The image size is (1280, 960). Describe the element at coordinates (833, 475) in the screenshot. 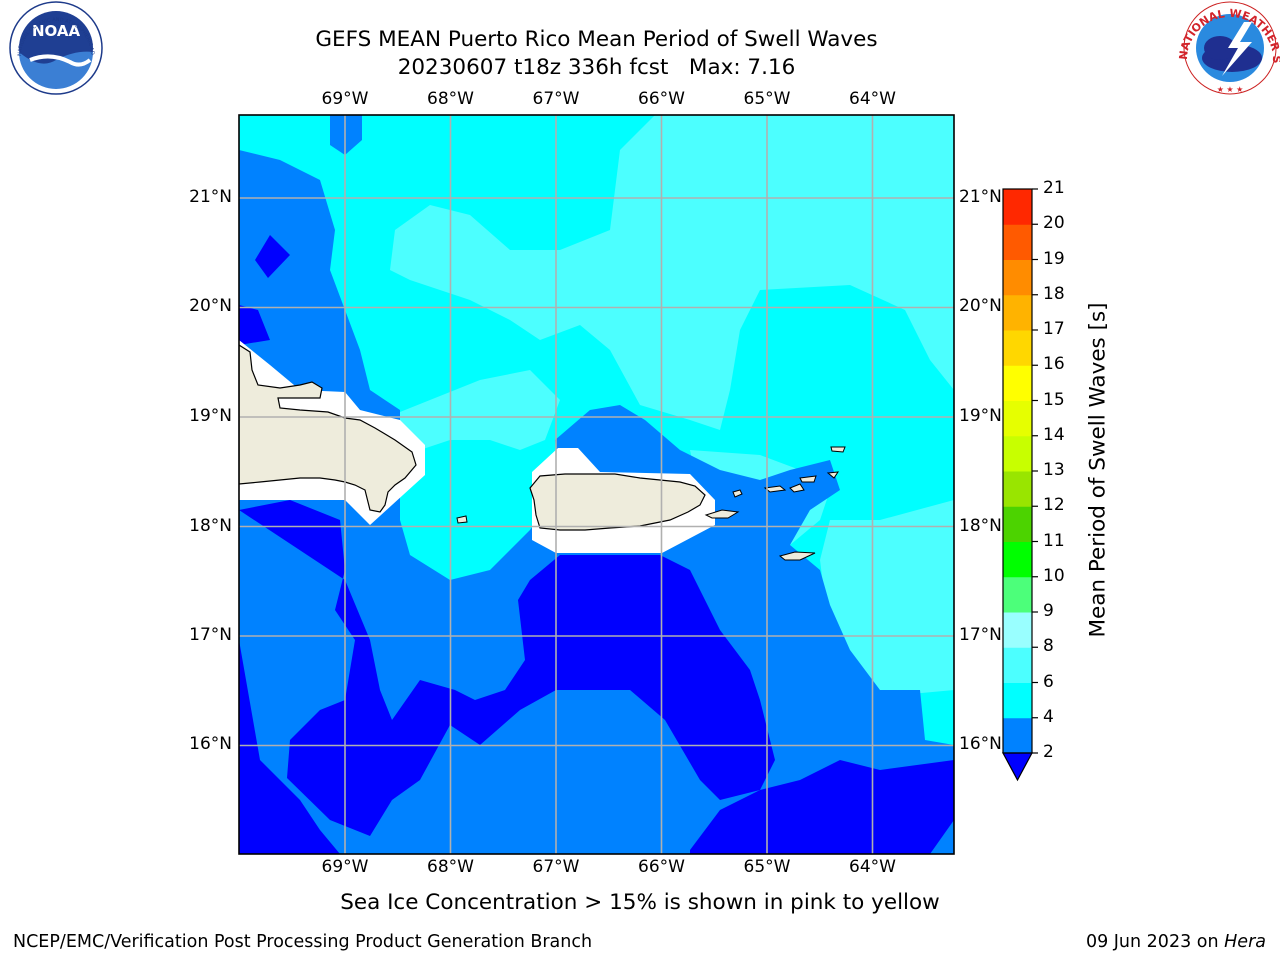

I see `island-virgin-gorda` at that location.